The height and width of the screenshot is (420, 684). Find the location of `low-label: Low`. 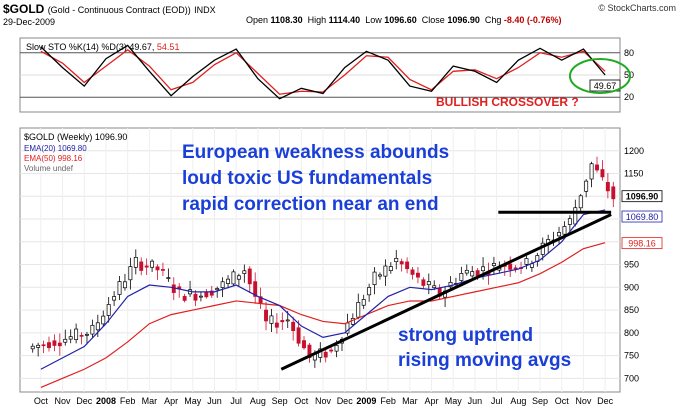

low-label: Low is located at coordinates (373, 20).